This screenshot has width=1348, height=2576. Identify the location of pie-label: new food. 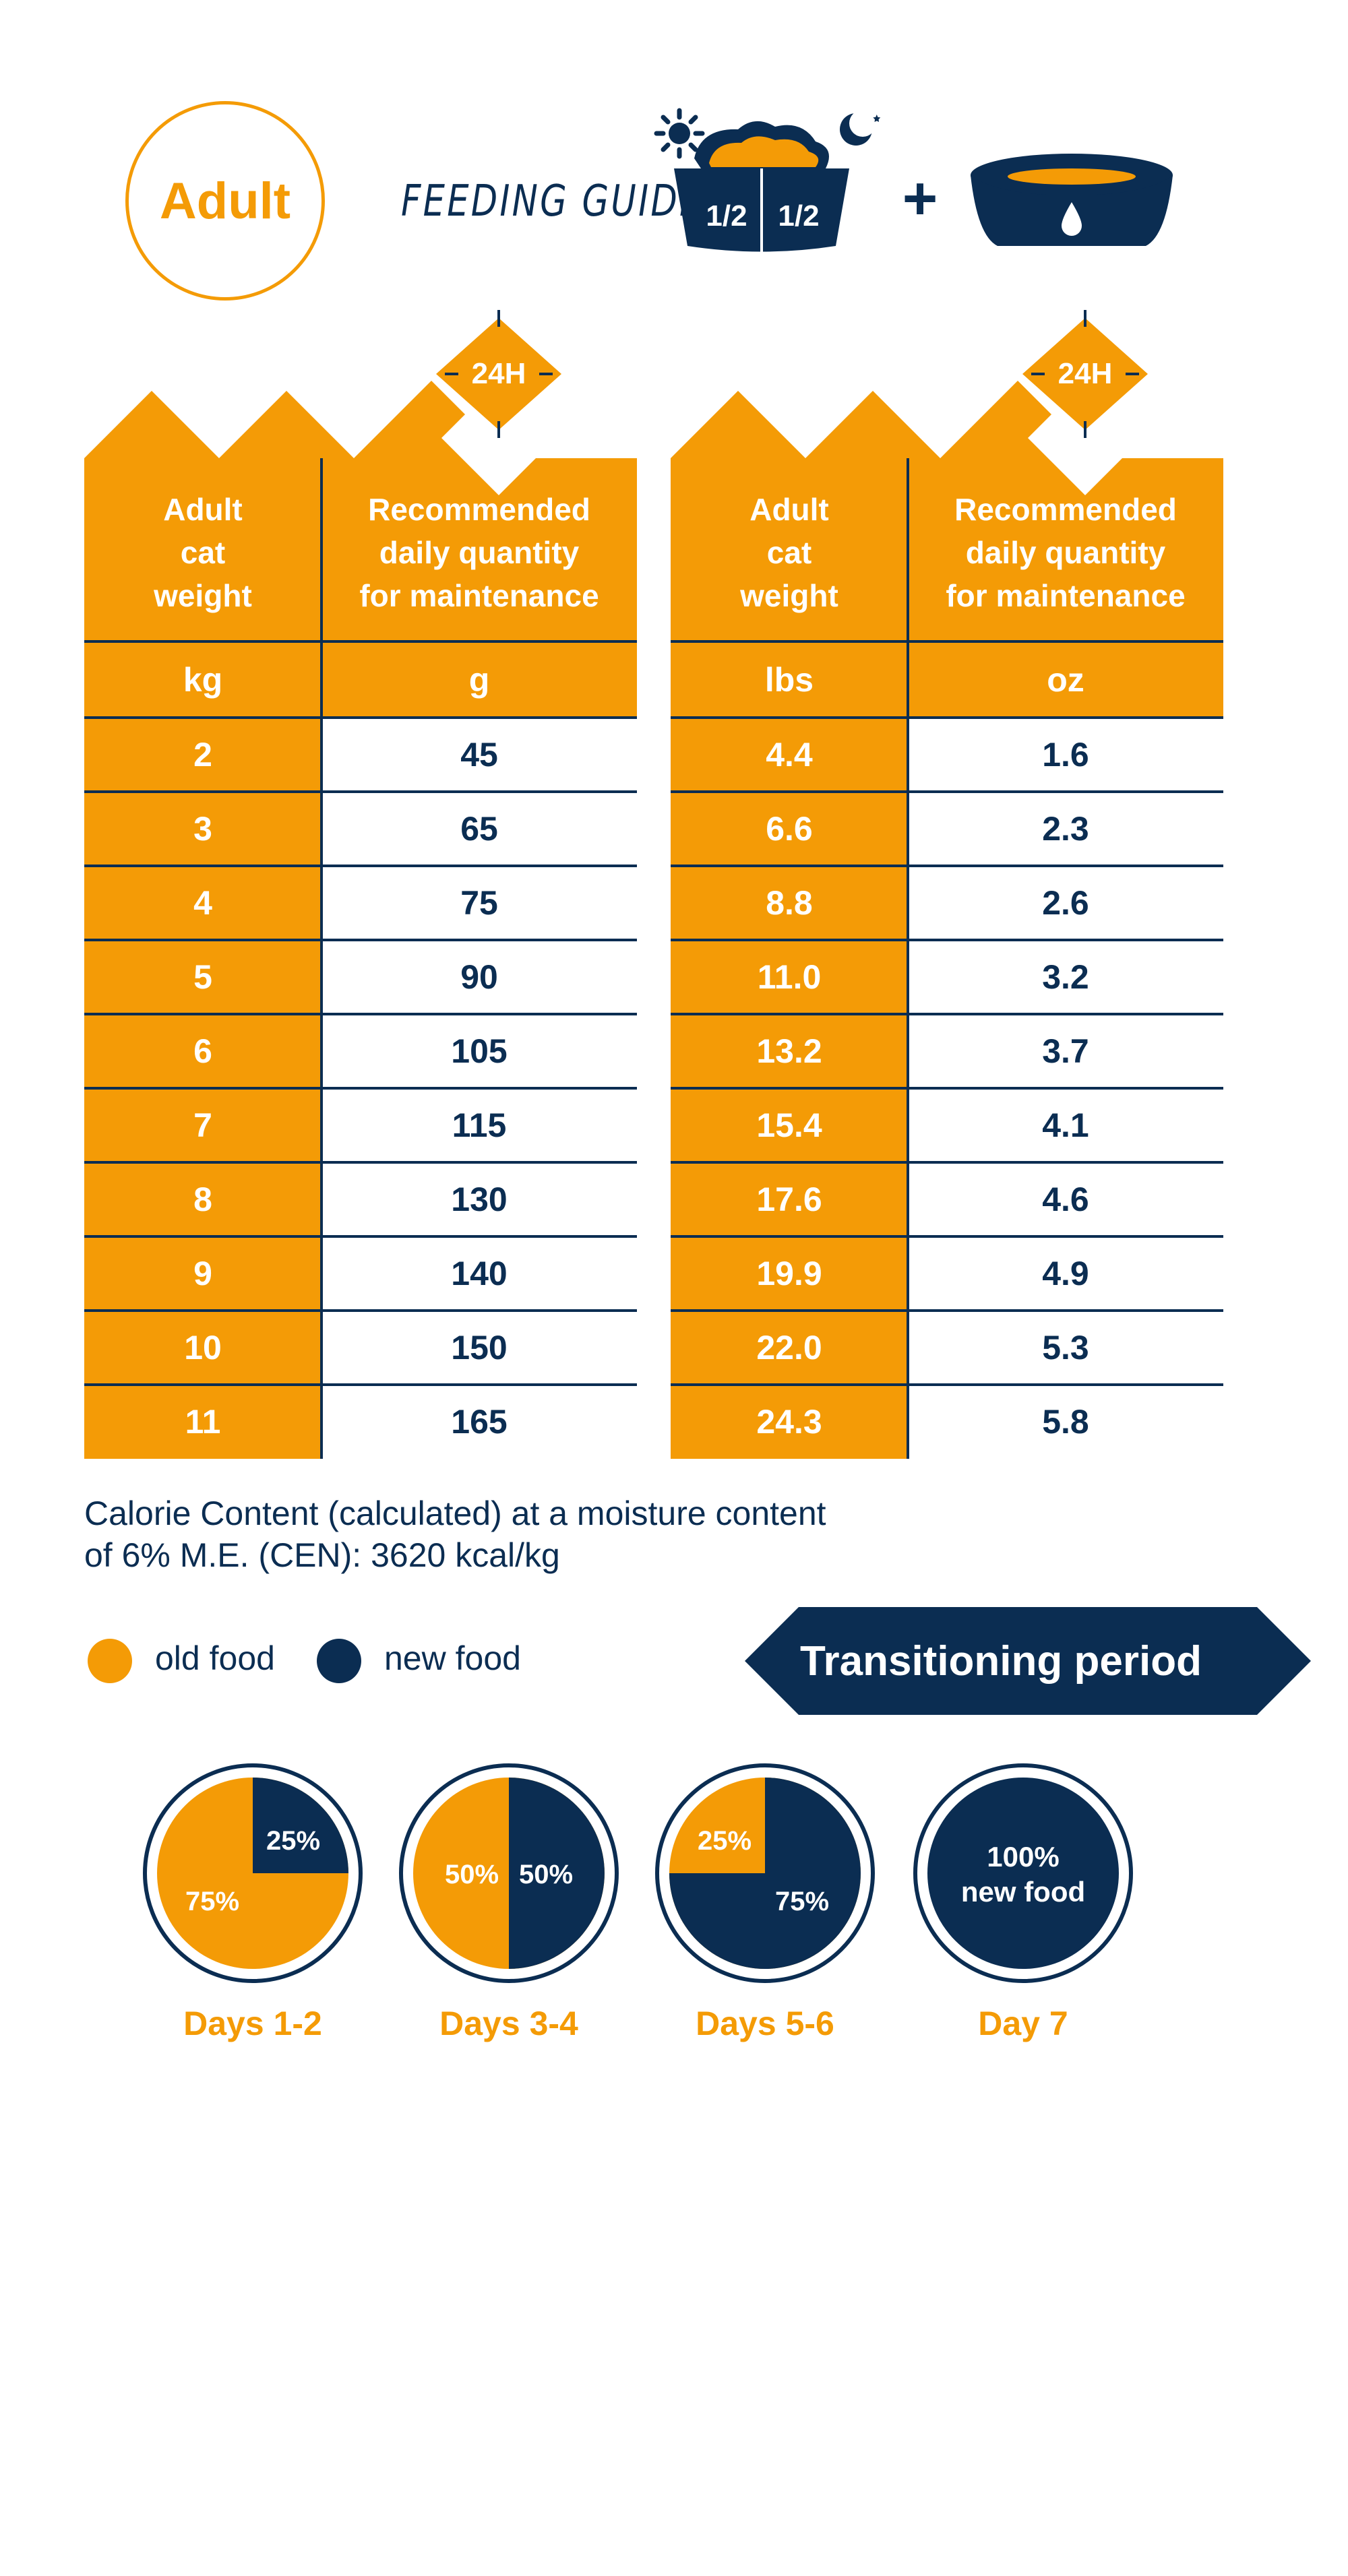
(1023, 1892).